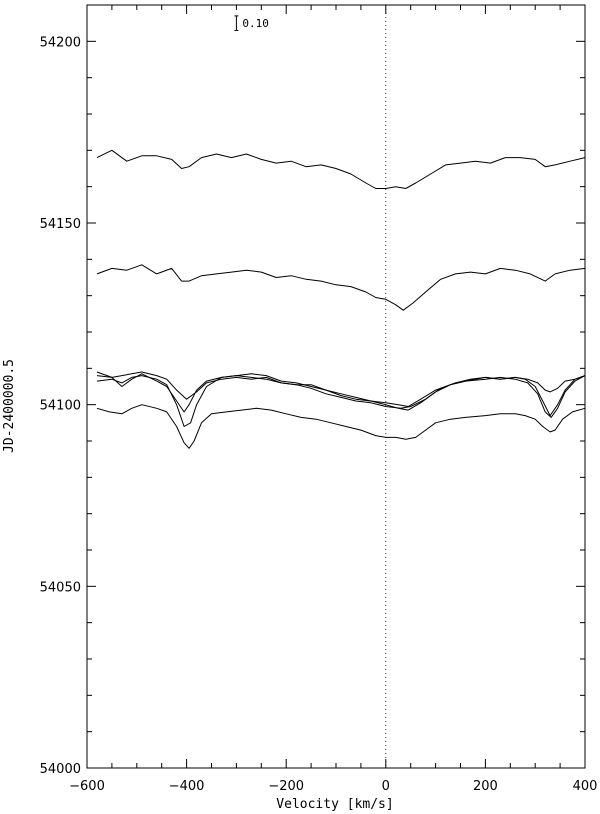 The image size is (600, 814). Describe the element at coordinates (60, 224) in the screenshot. I see `y-tick-label: 54150` at that location.